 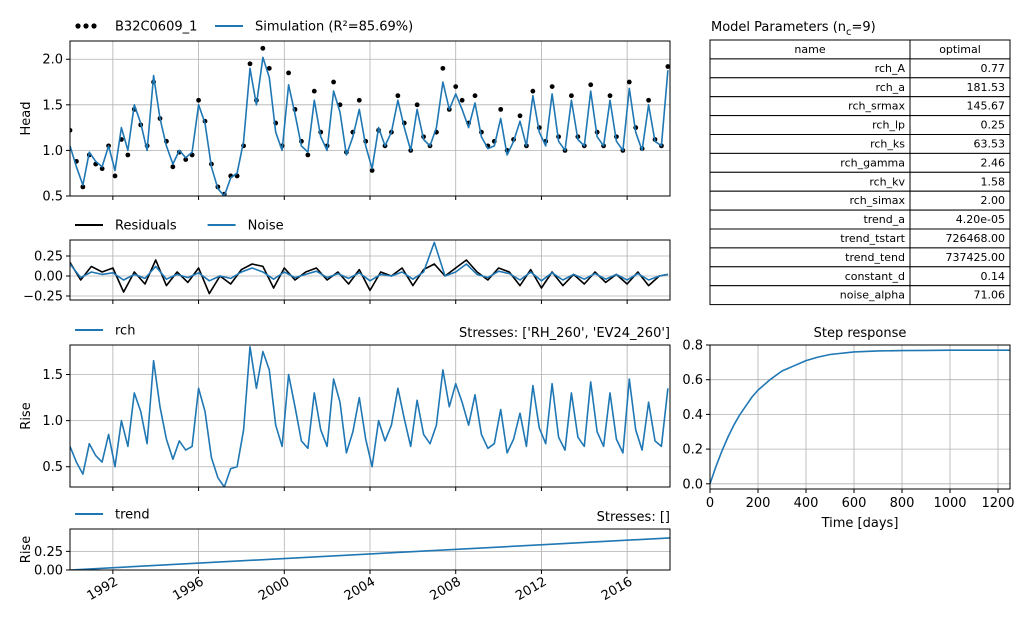 I want to click on param-name: rch_ks, so click(x=887, y=144).